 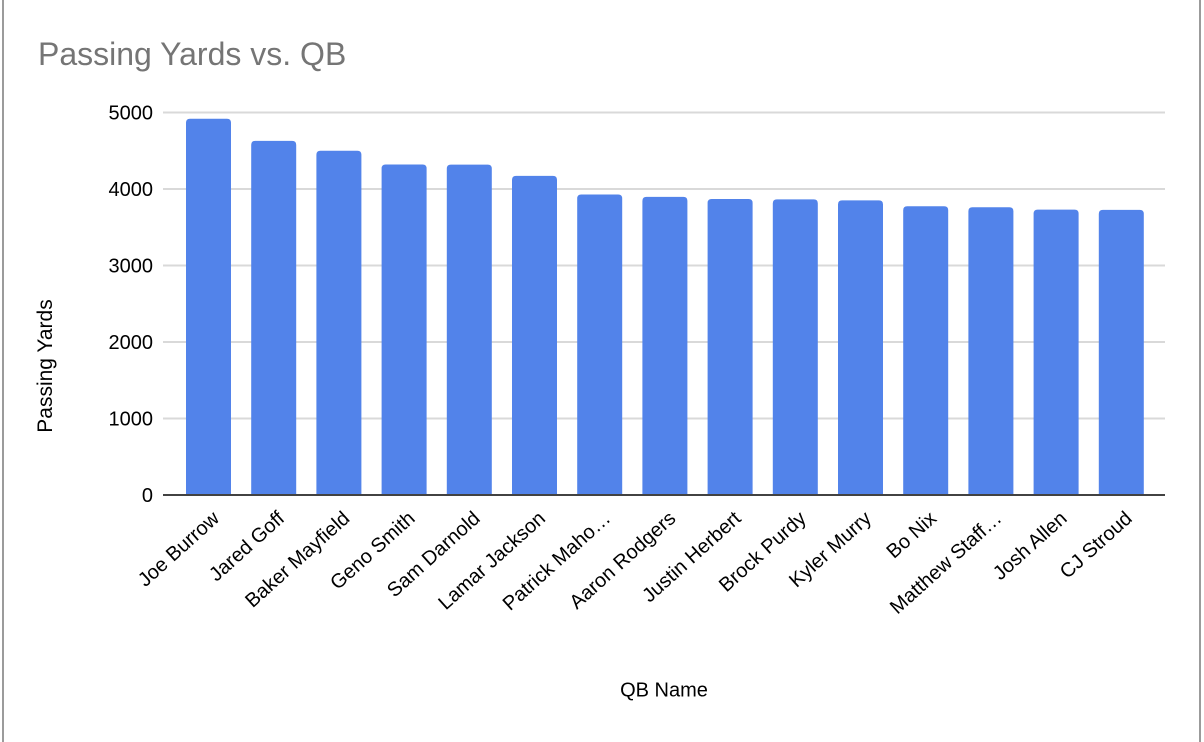 I want to click on x-tick-label: Bo Nix, so click(x=912, y=535).